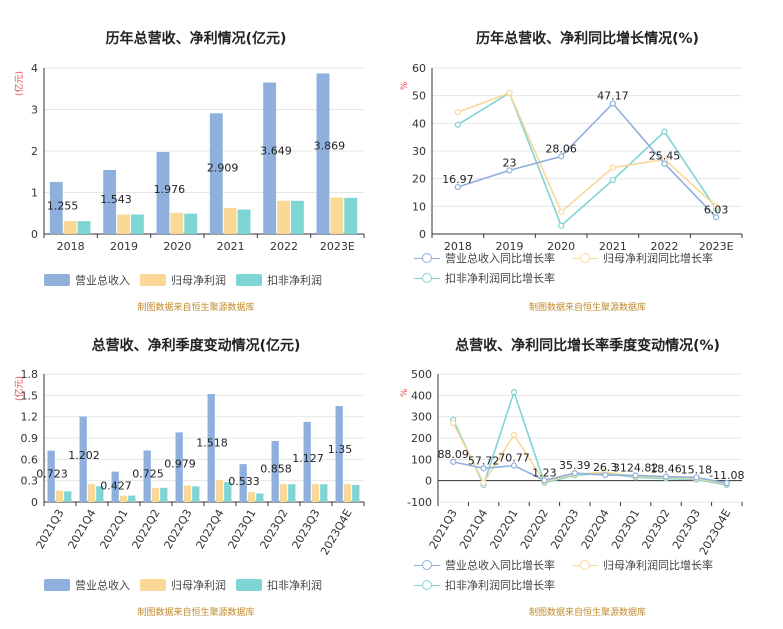 Image resolution: width=783 pixels, height=629 pixels. Describe the element at coordinates (242, 529) in the screenshot. I see `x-tick-label: 2023Q1` at that location.